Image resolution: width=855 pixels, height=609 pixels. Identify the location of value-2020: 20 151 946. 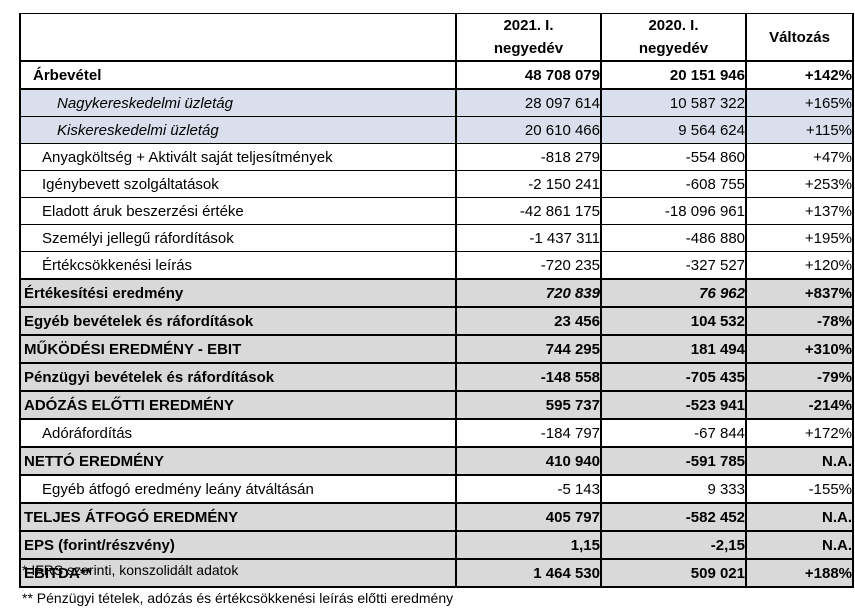
(673, 75).